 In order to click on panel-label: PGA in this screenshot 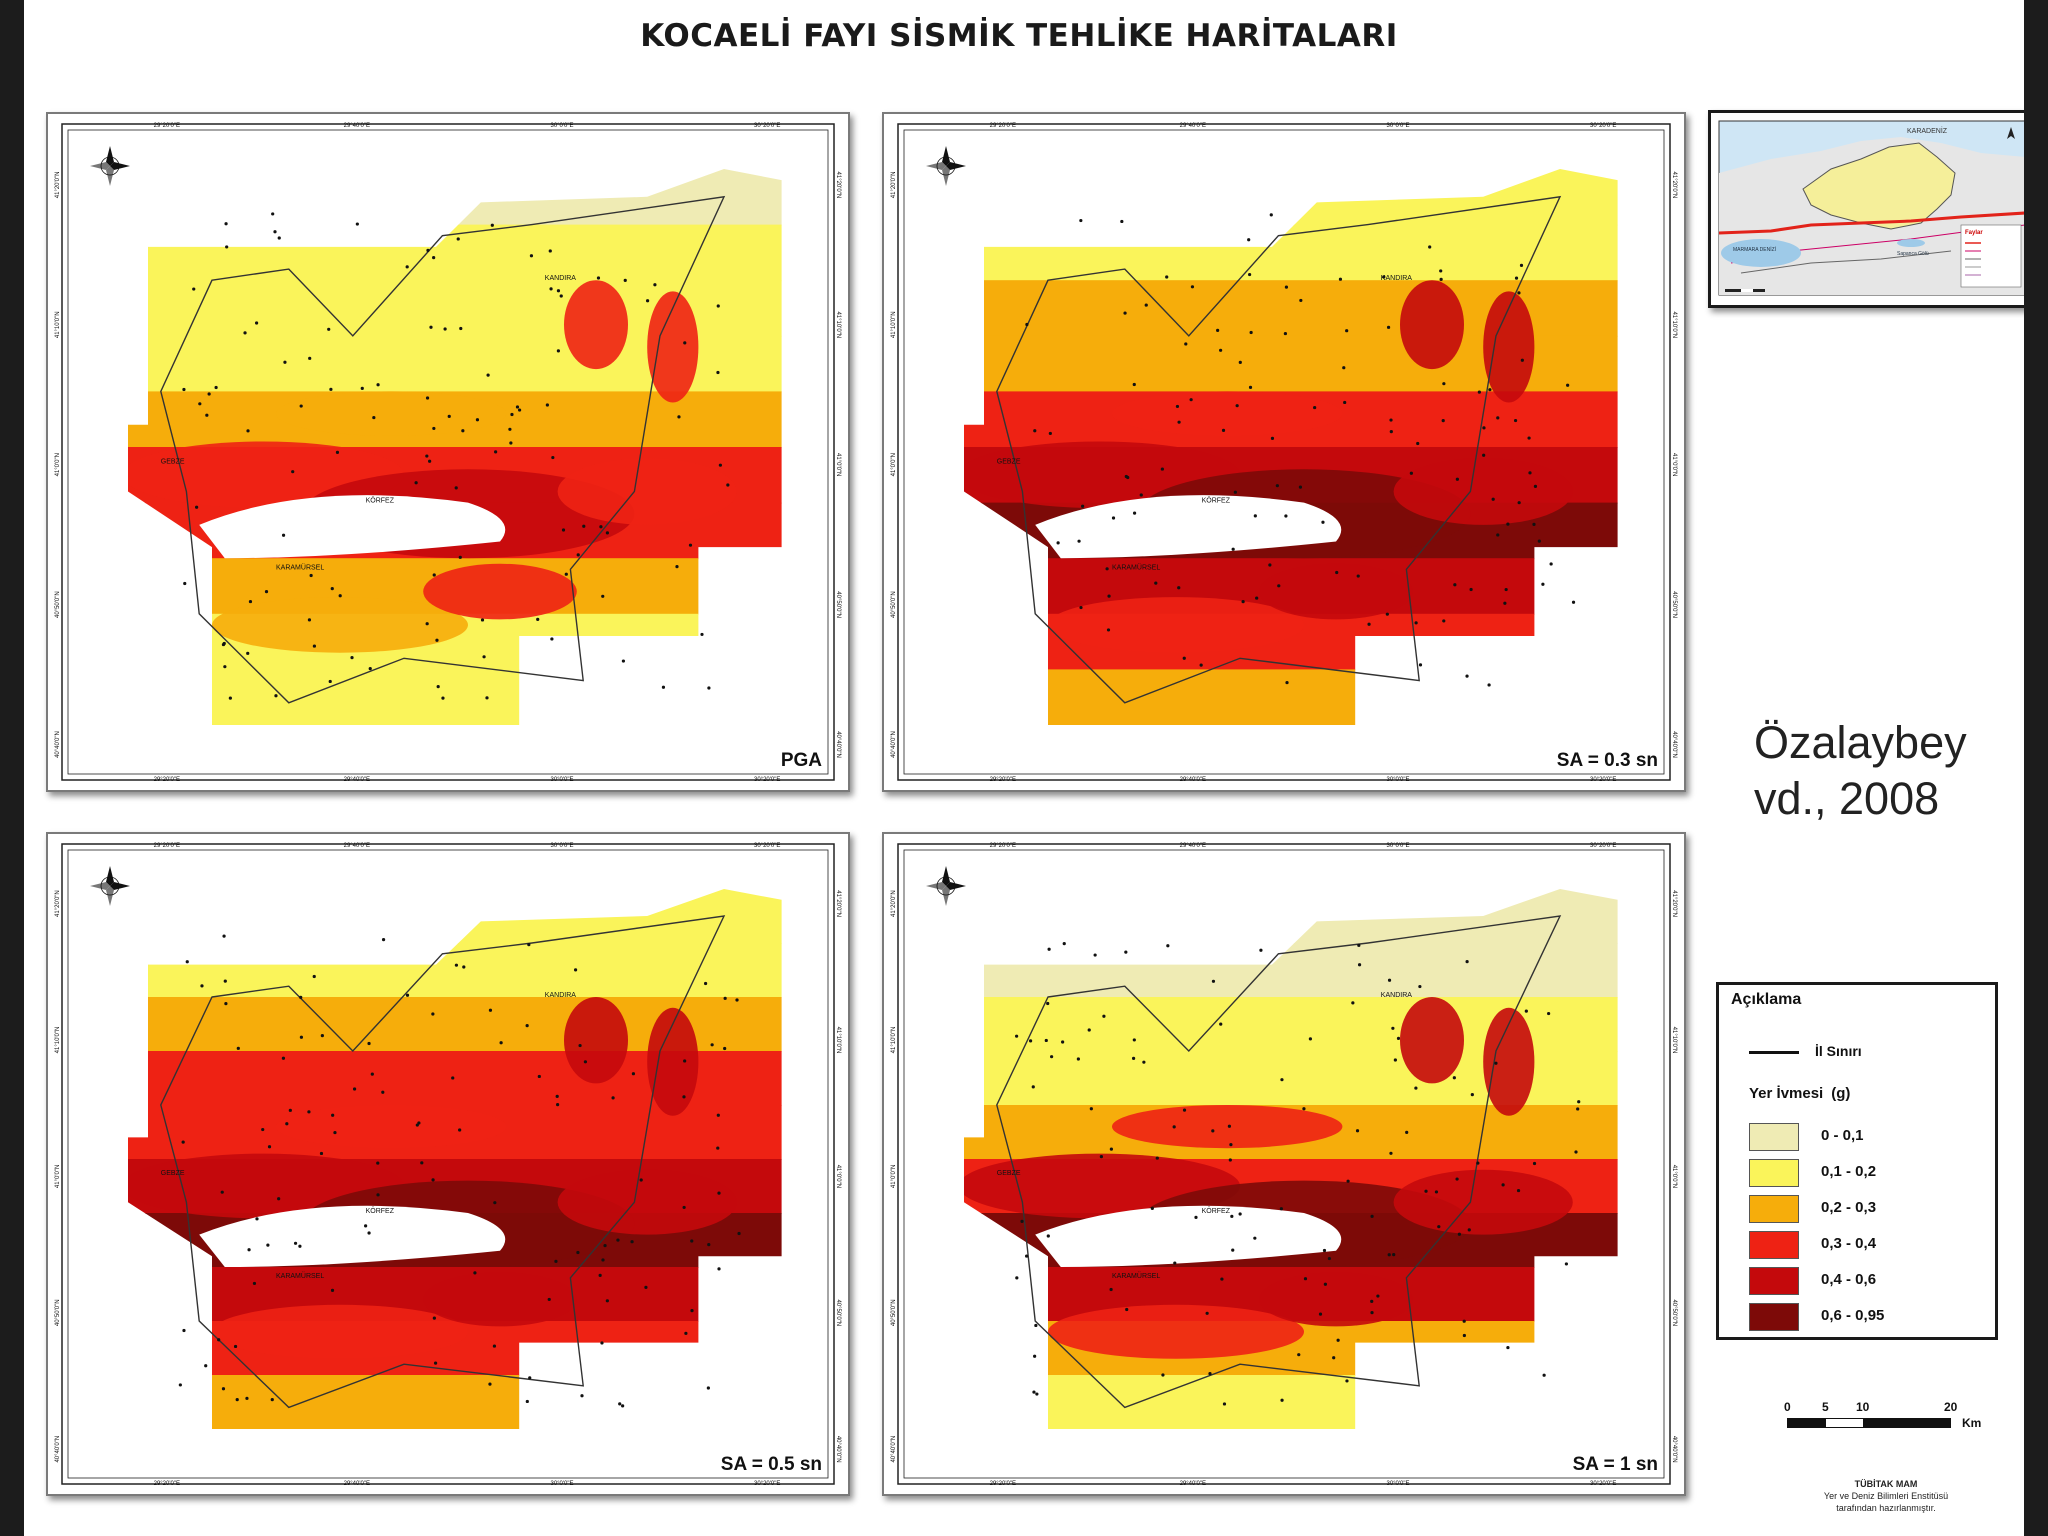, I will do `click(801, 760)`.